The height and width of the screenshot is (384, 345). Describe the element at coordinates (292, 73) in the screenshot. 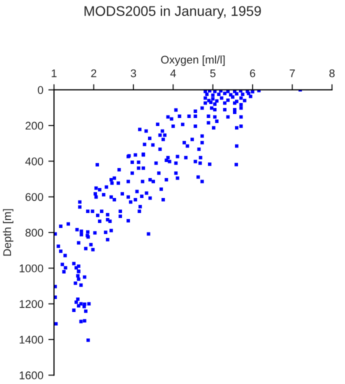

I see `x-tick-label: 7` at that location.